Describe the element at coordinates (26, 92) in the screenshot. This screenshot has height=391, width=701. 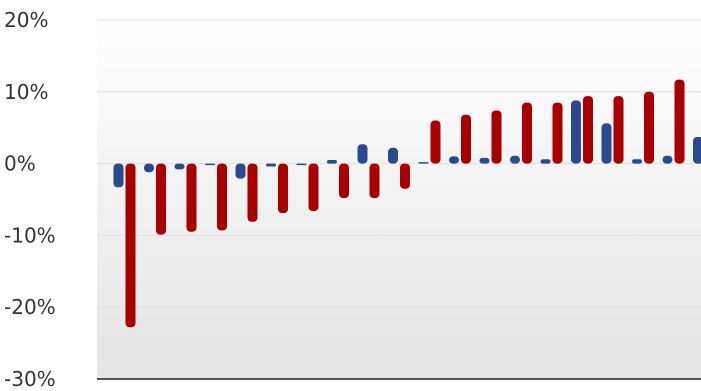
I see `y-tick-label: 10%` at that location.